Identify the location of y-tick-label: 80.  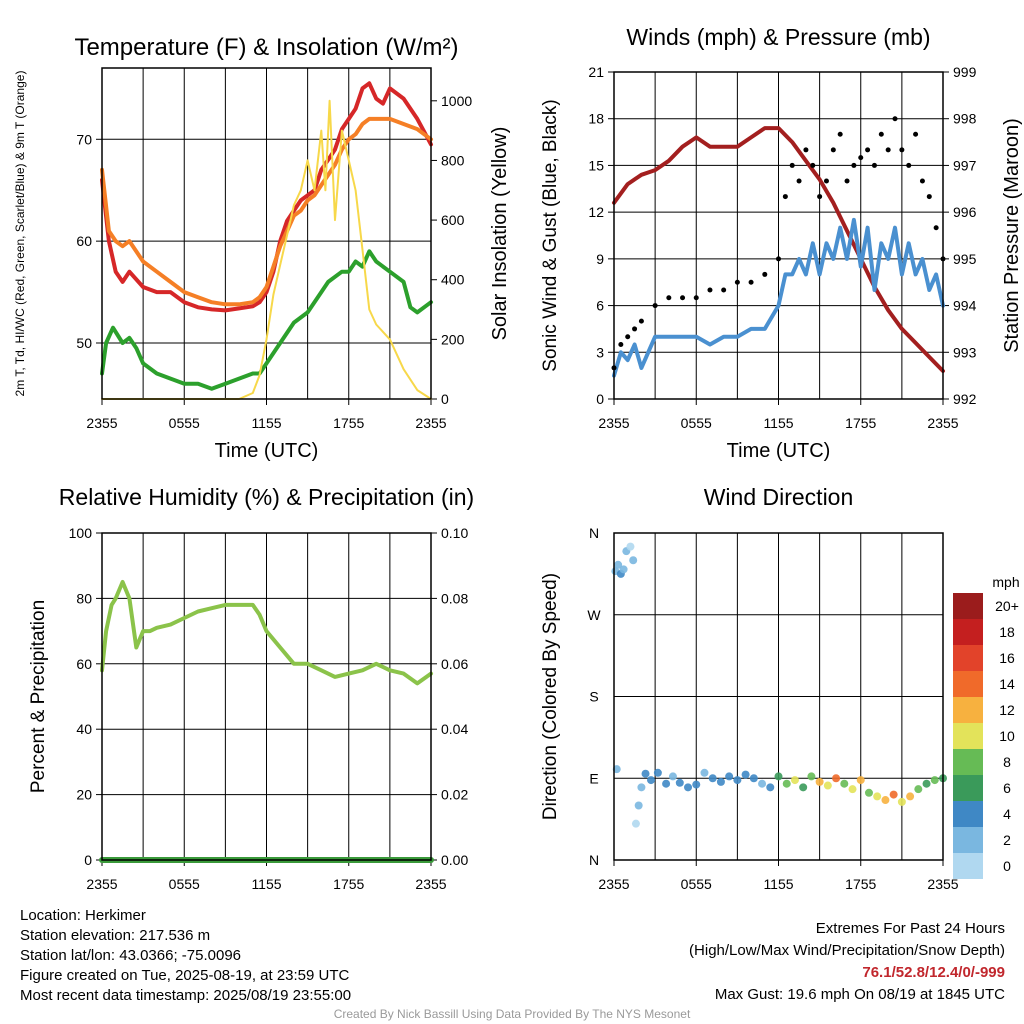
(84, 598).